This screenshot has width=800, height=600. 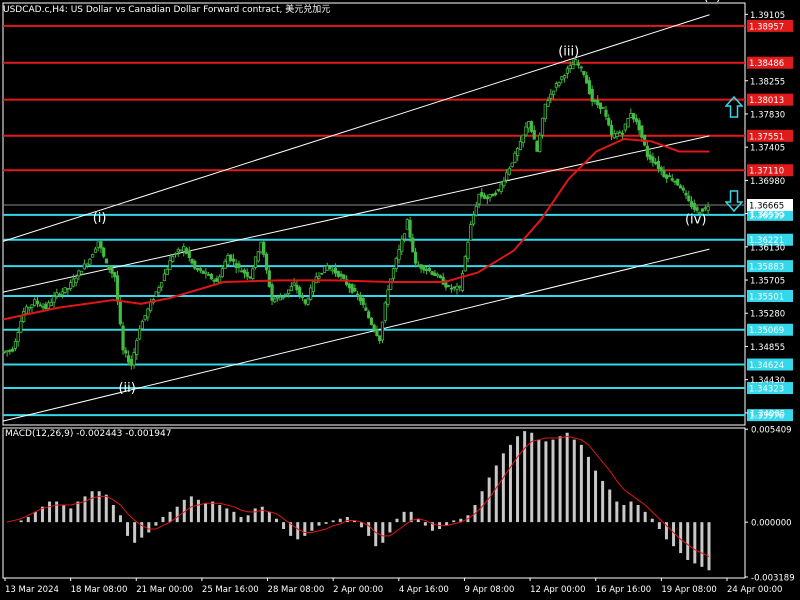 I want to click on support-label: 1.36539, so click(x=766, y=216).